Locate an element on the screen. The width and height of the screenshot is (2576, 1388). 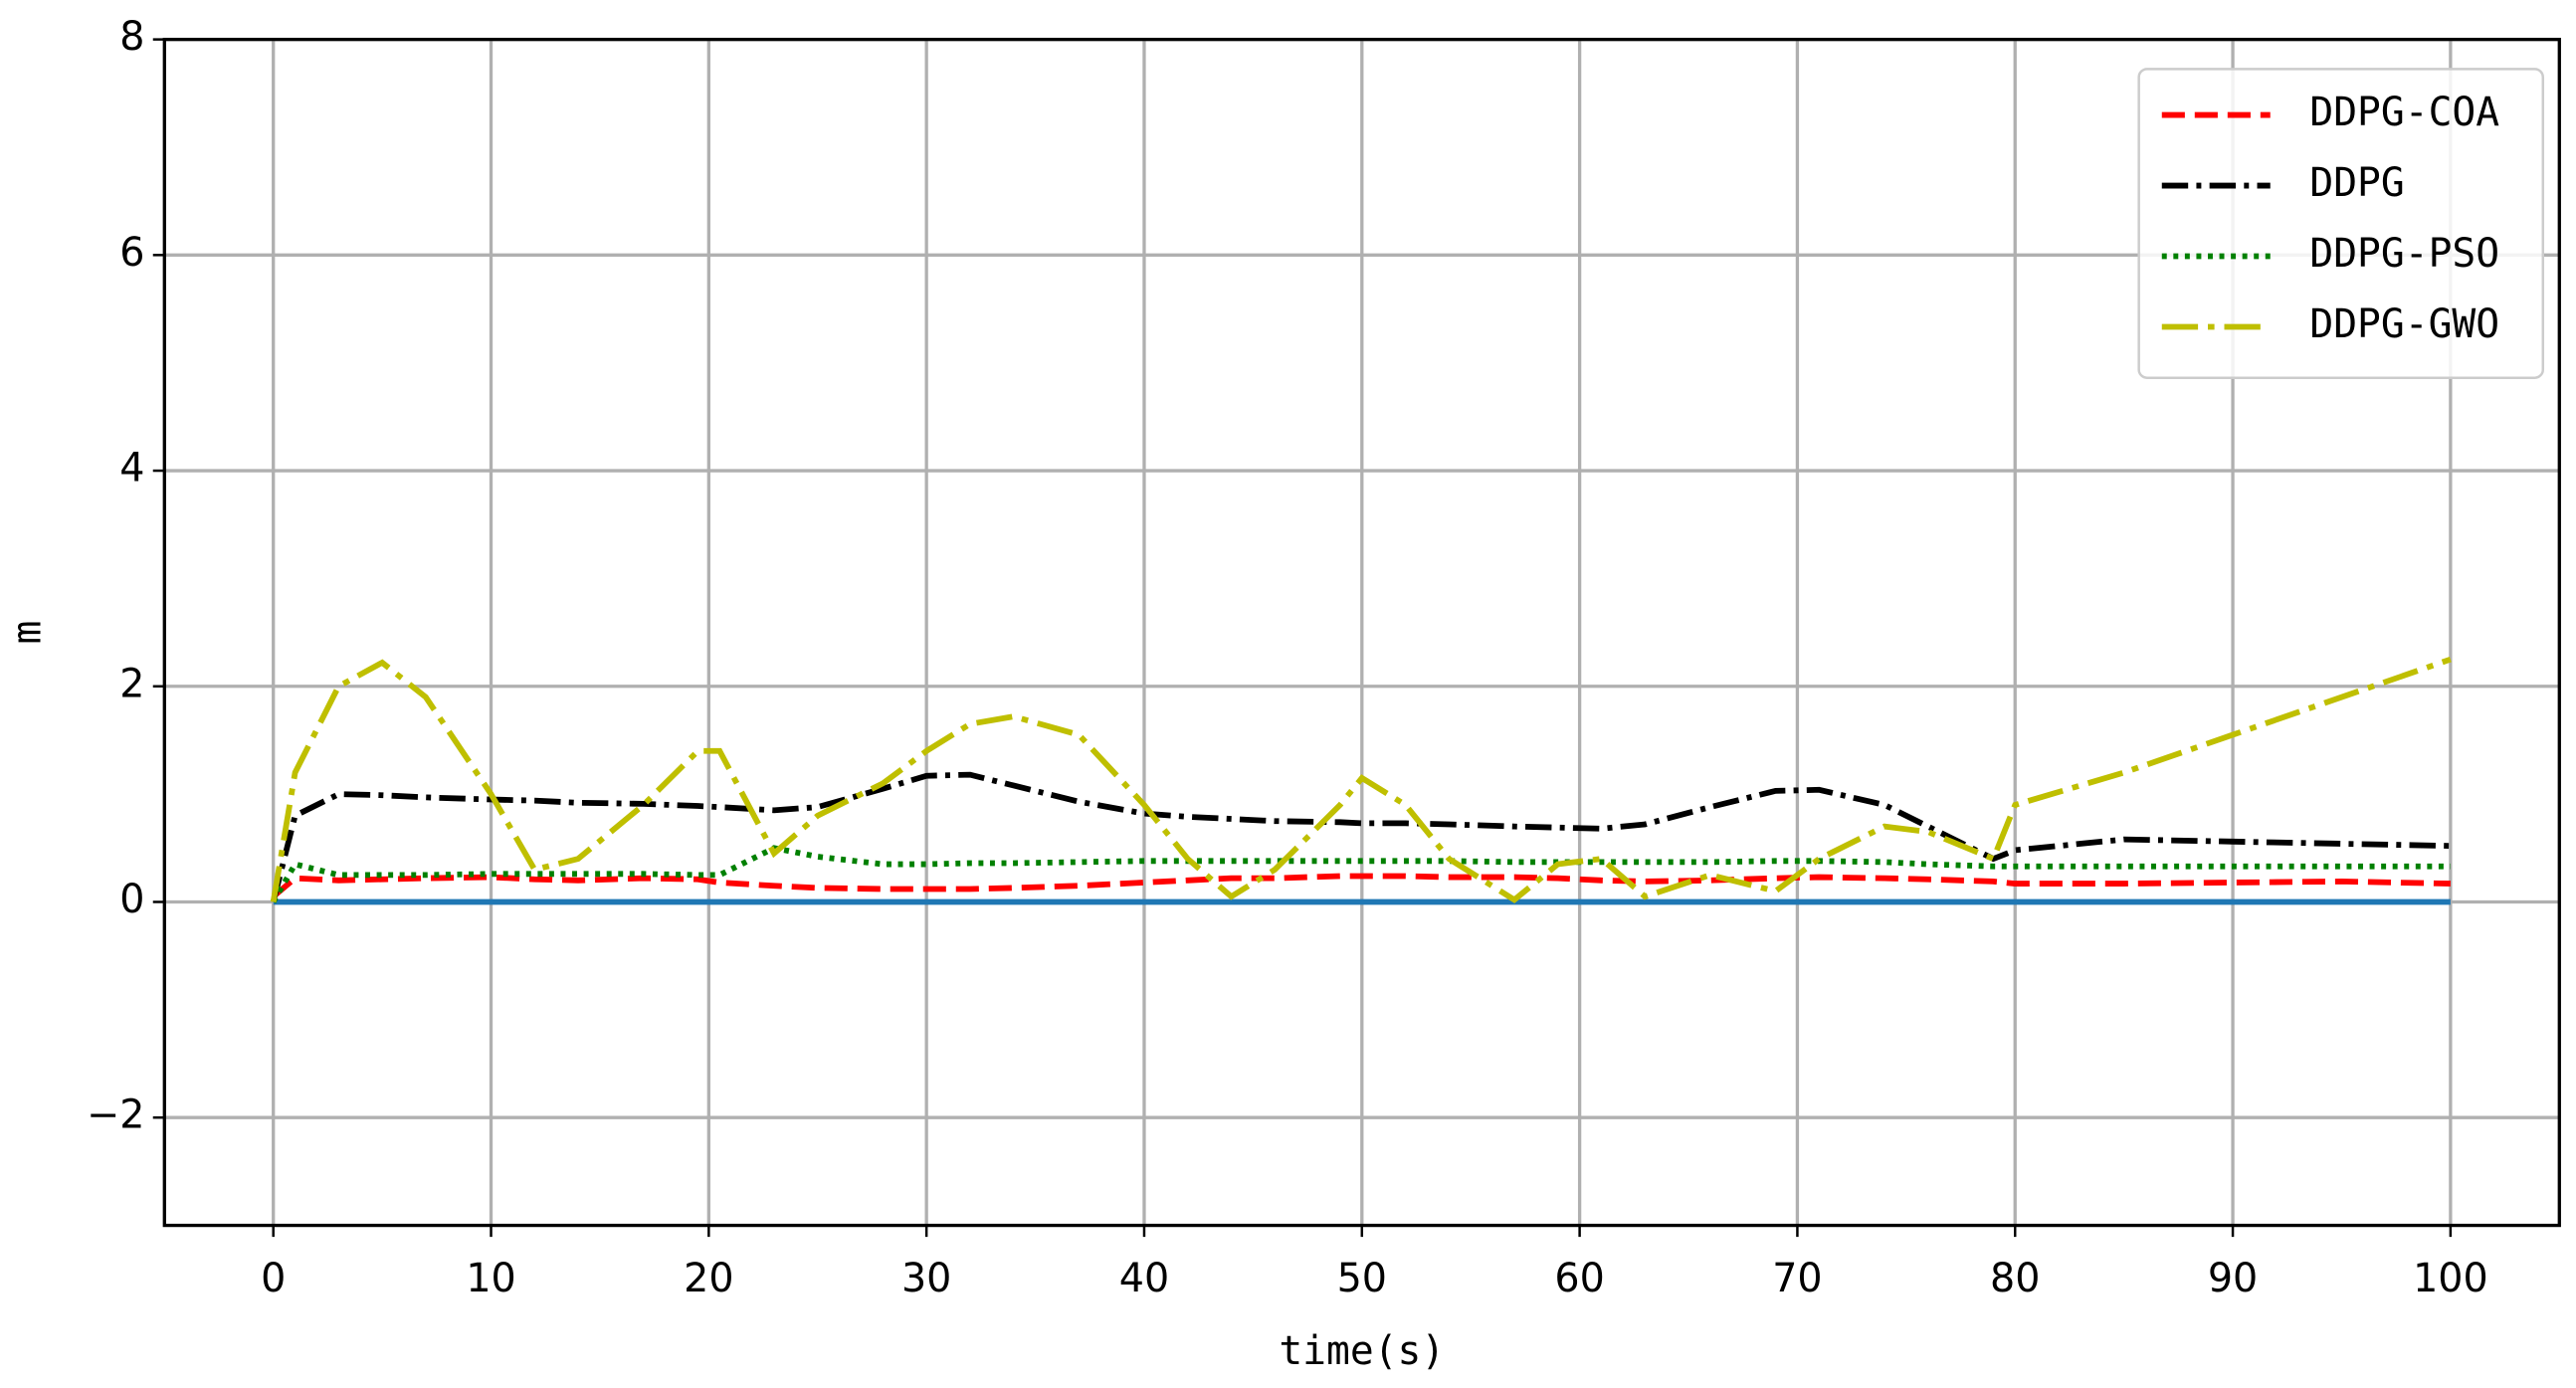
legend-label: DDPG-PSO is located at coordinates (2404, 254).